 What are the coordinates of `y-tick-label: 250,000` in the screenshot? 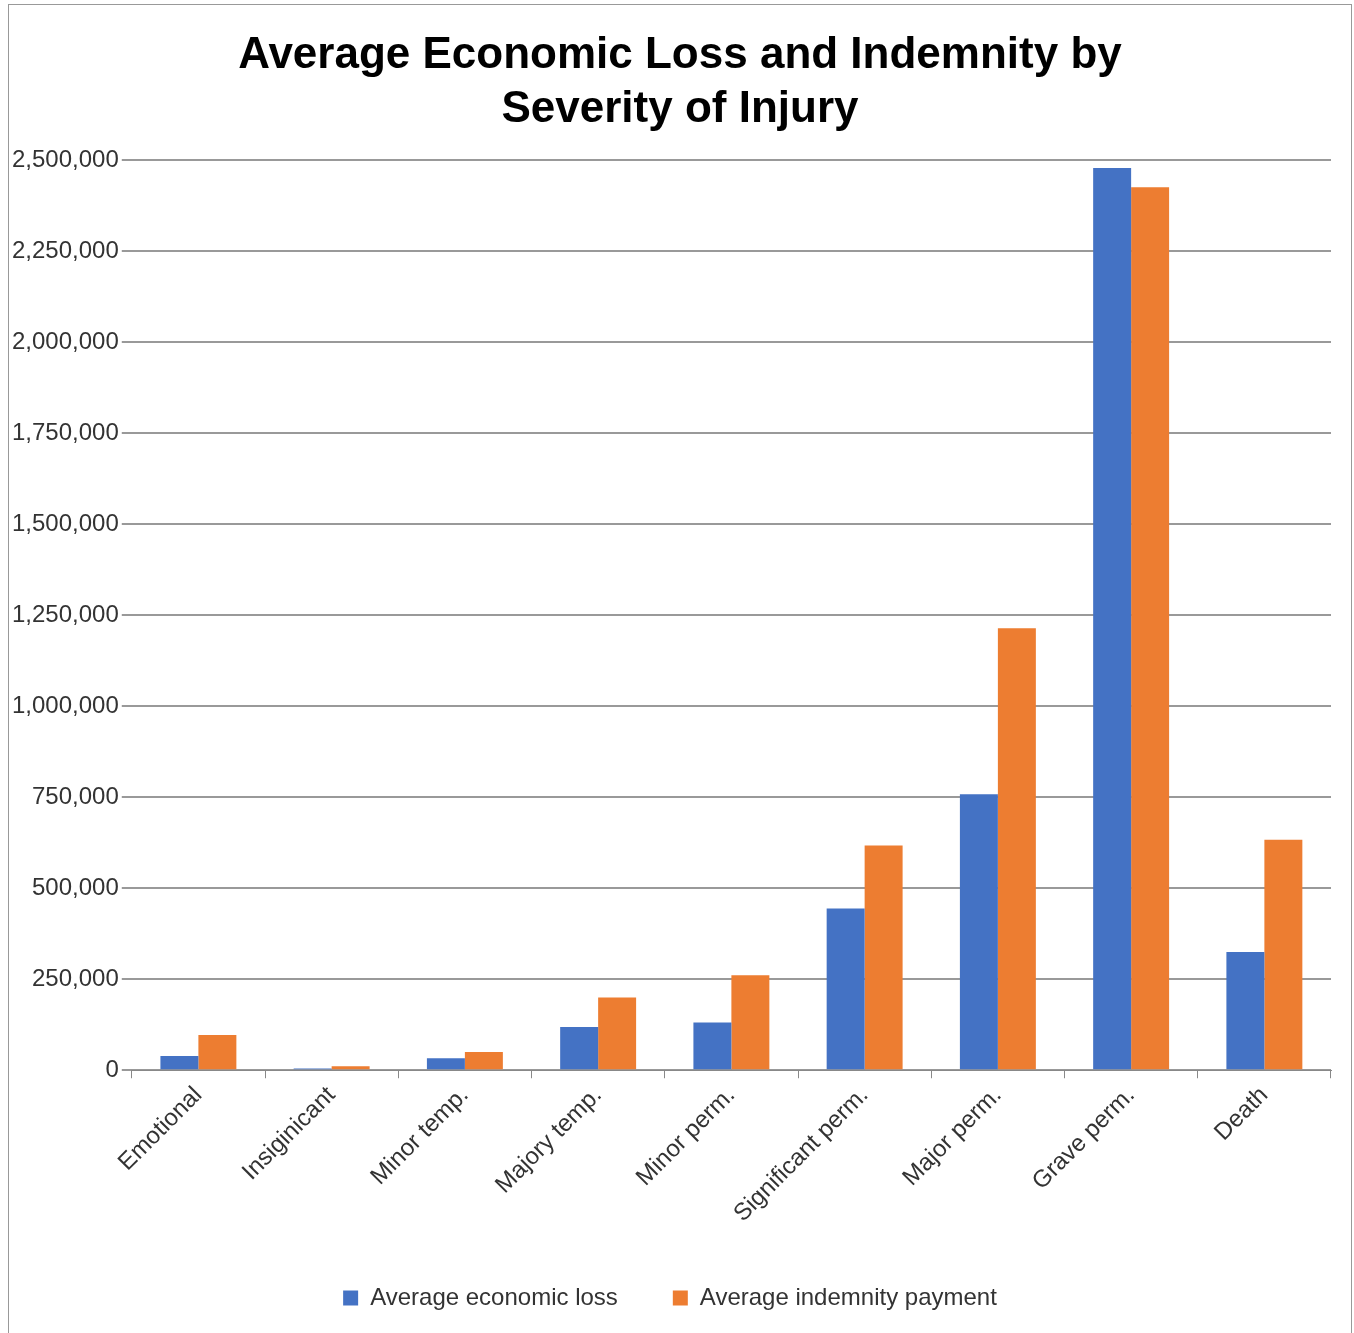 It's located at (75, 977).